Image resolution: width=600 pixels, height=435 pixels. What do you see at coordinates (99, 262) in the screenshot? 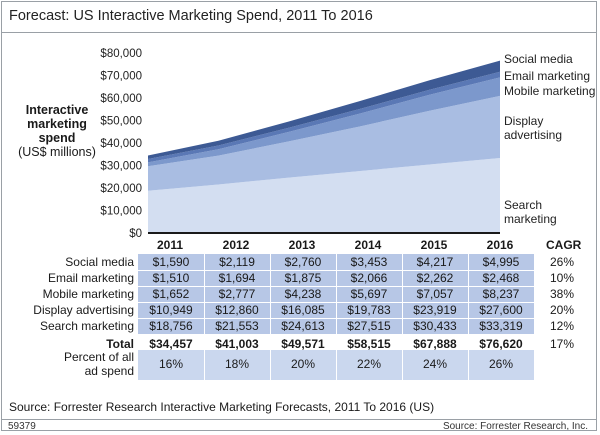
I see `table-row-label: Social media` at bounding box center [99, 262].